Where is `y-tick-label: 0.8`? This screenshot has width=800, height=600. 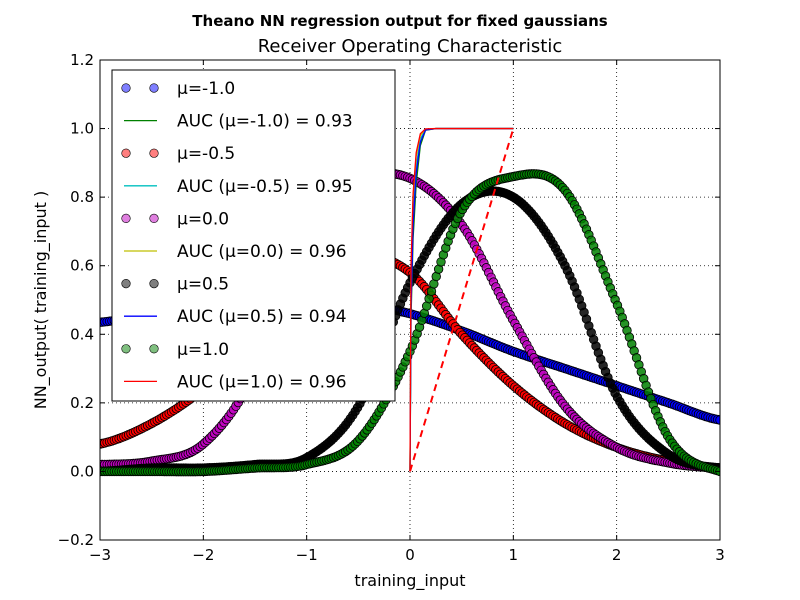 y-tick-label: 0.8 is located at coordinates (82, 197).